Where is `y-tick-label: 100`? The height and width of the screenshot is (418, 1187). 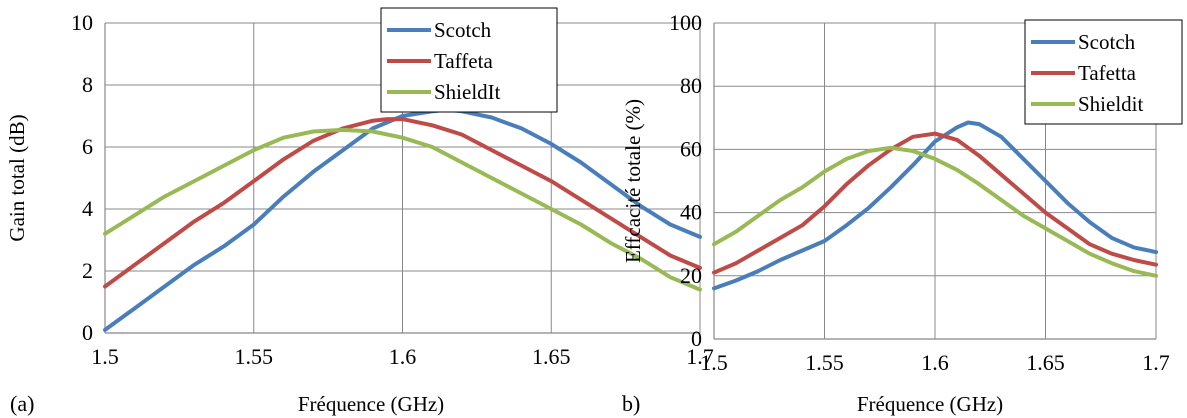
y-tick-label: 100 is located at coordinates (685, 22).